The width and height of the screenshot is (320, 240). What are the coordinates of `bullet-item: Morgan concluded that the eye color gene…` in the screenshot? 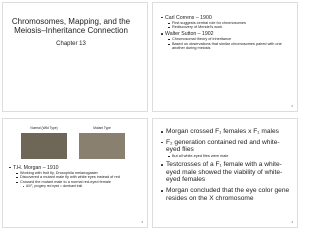 It's located at (226, 194).